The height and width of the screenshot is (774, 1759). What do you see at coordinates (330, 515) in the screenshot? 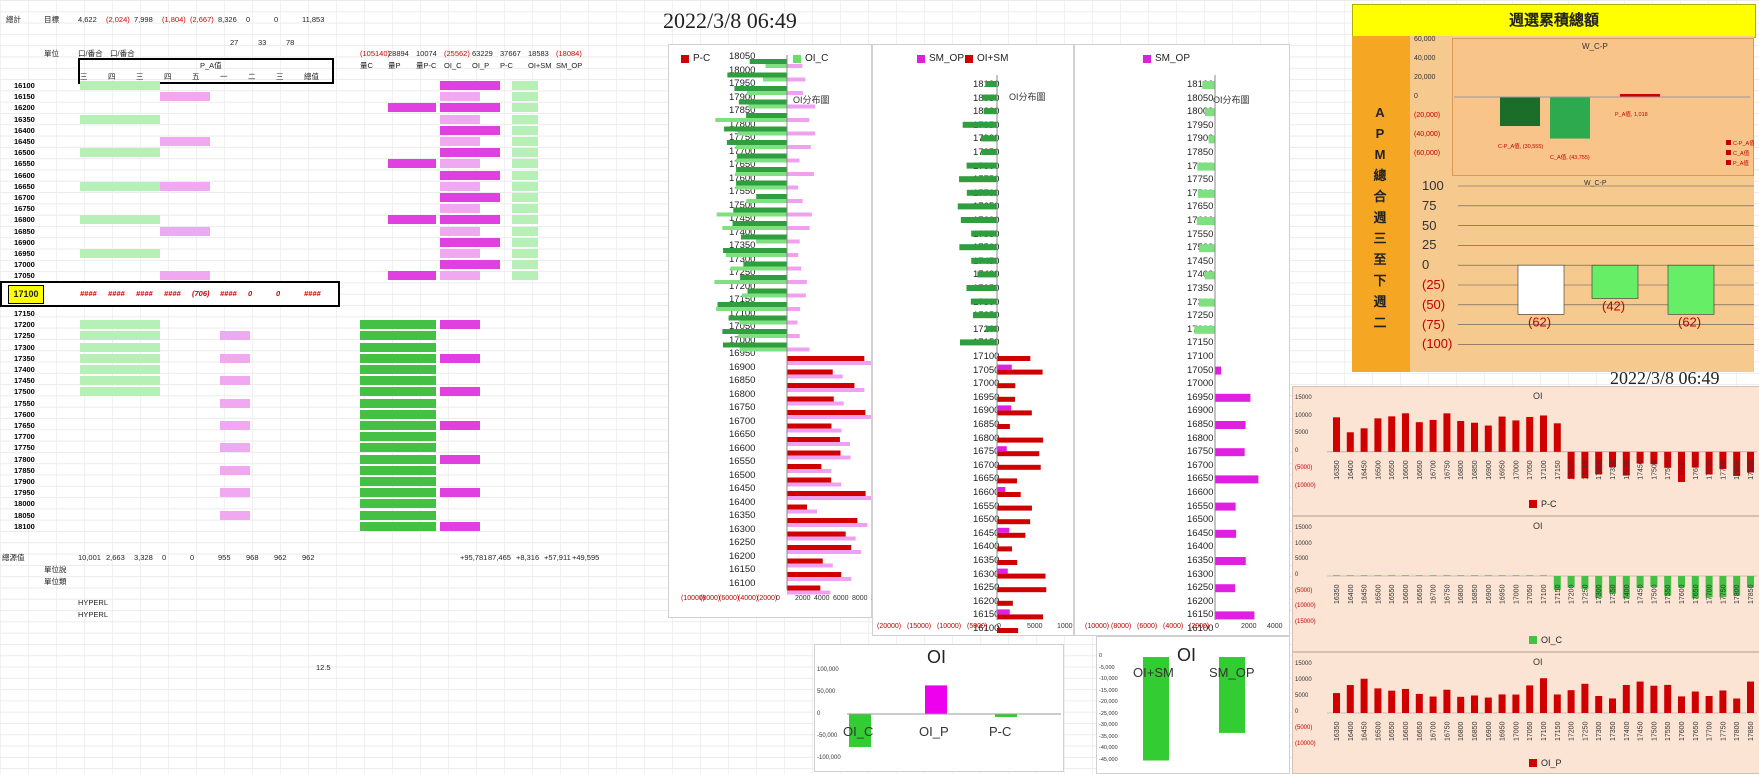
I see `table-row: 18050` at bounding box center [330, 515].